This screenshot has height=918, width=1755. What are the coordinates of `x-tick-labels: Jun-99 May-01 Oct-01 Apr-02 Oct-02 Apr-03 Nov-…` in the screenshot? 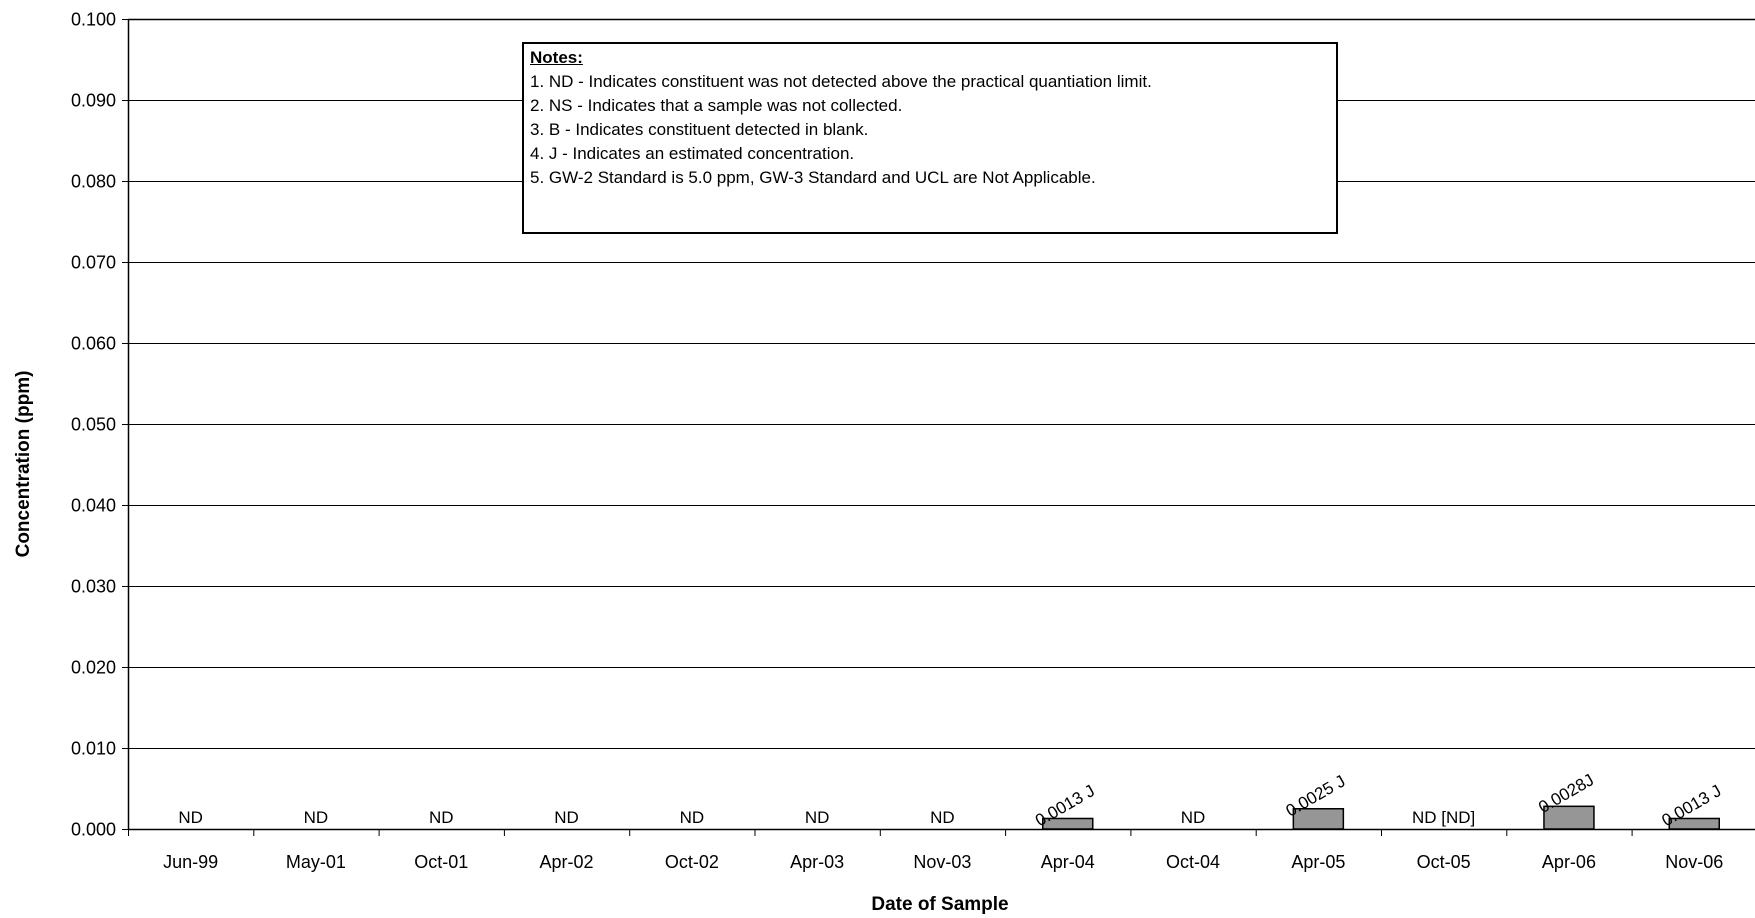 It's located at (943, 862).